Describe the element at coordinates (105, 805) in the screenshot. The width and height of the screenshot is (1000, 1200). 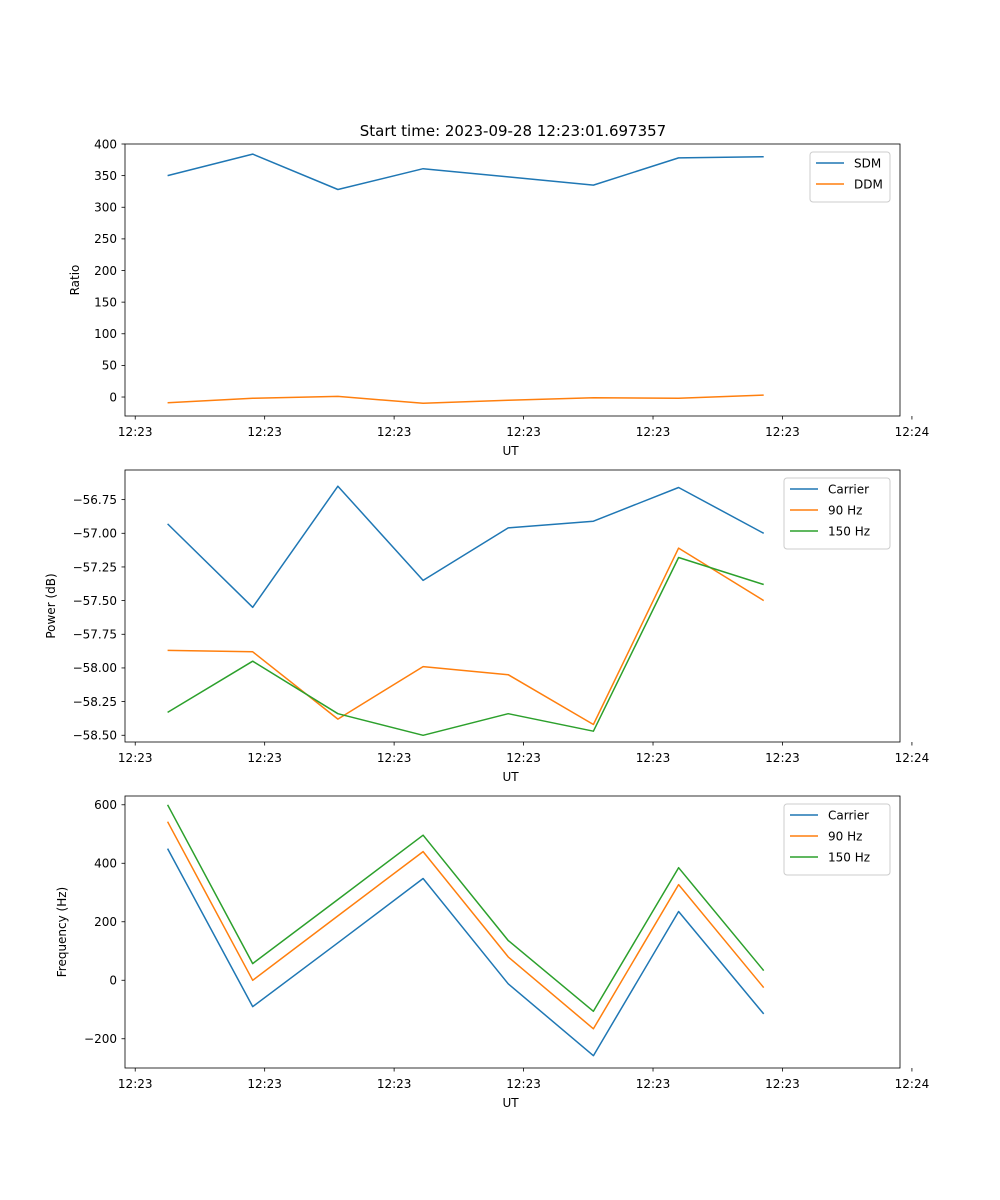
I see `frequency-y-tick-label: 600` at that location.